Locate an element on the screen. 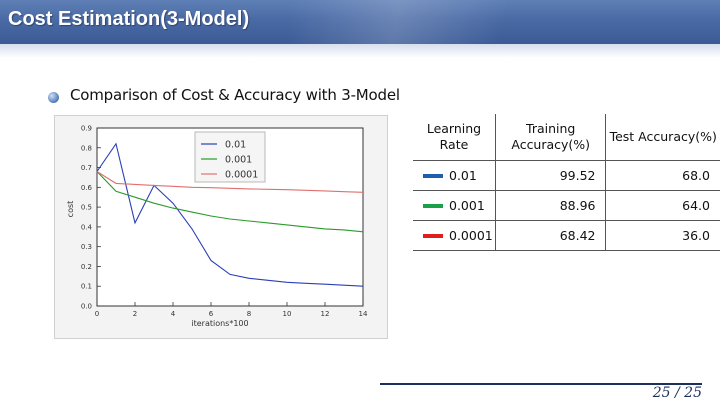 This screenshot has height=405, width=720. footer-line is located at coordinates (541, 384).